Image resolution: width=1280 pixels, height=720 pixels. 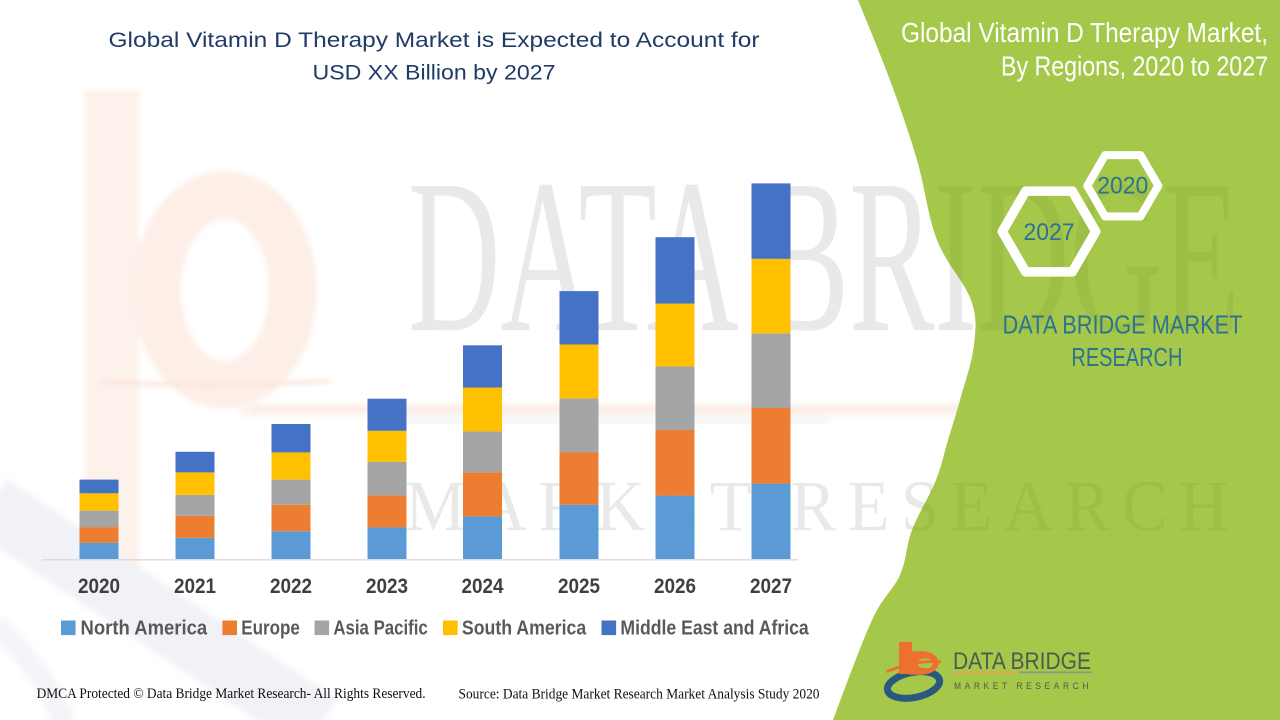 I want to click on svg-text: 2021, so click(x=195, y=586).